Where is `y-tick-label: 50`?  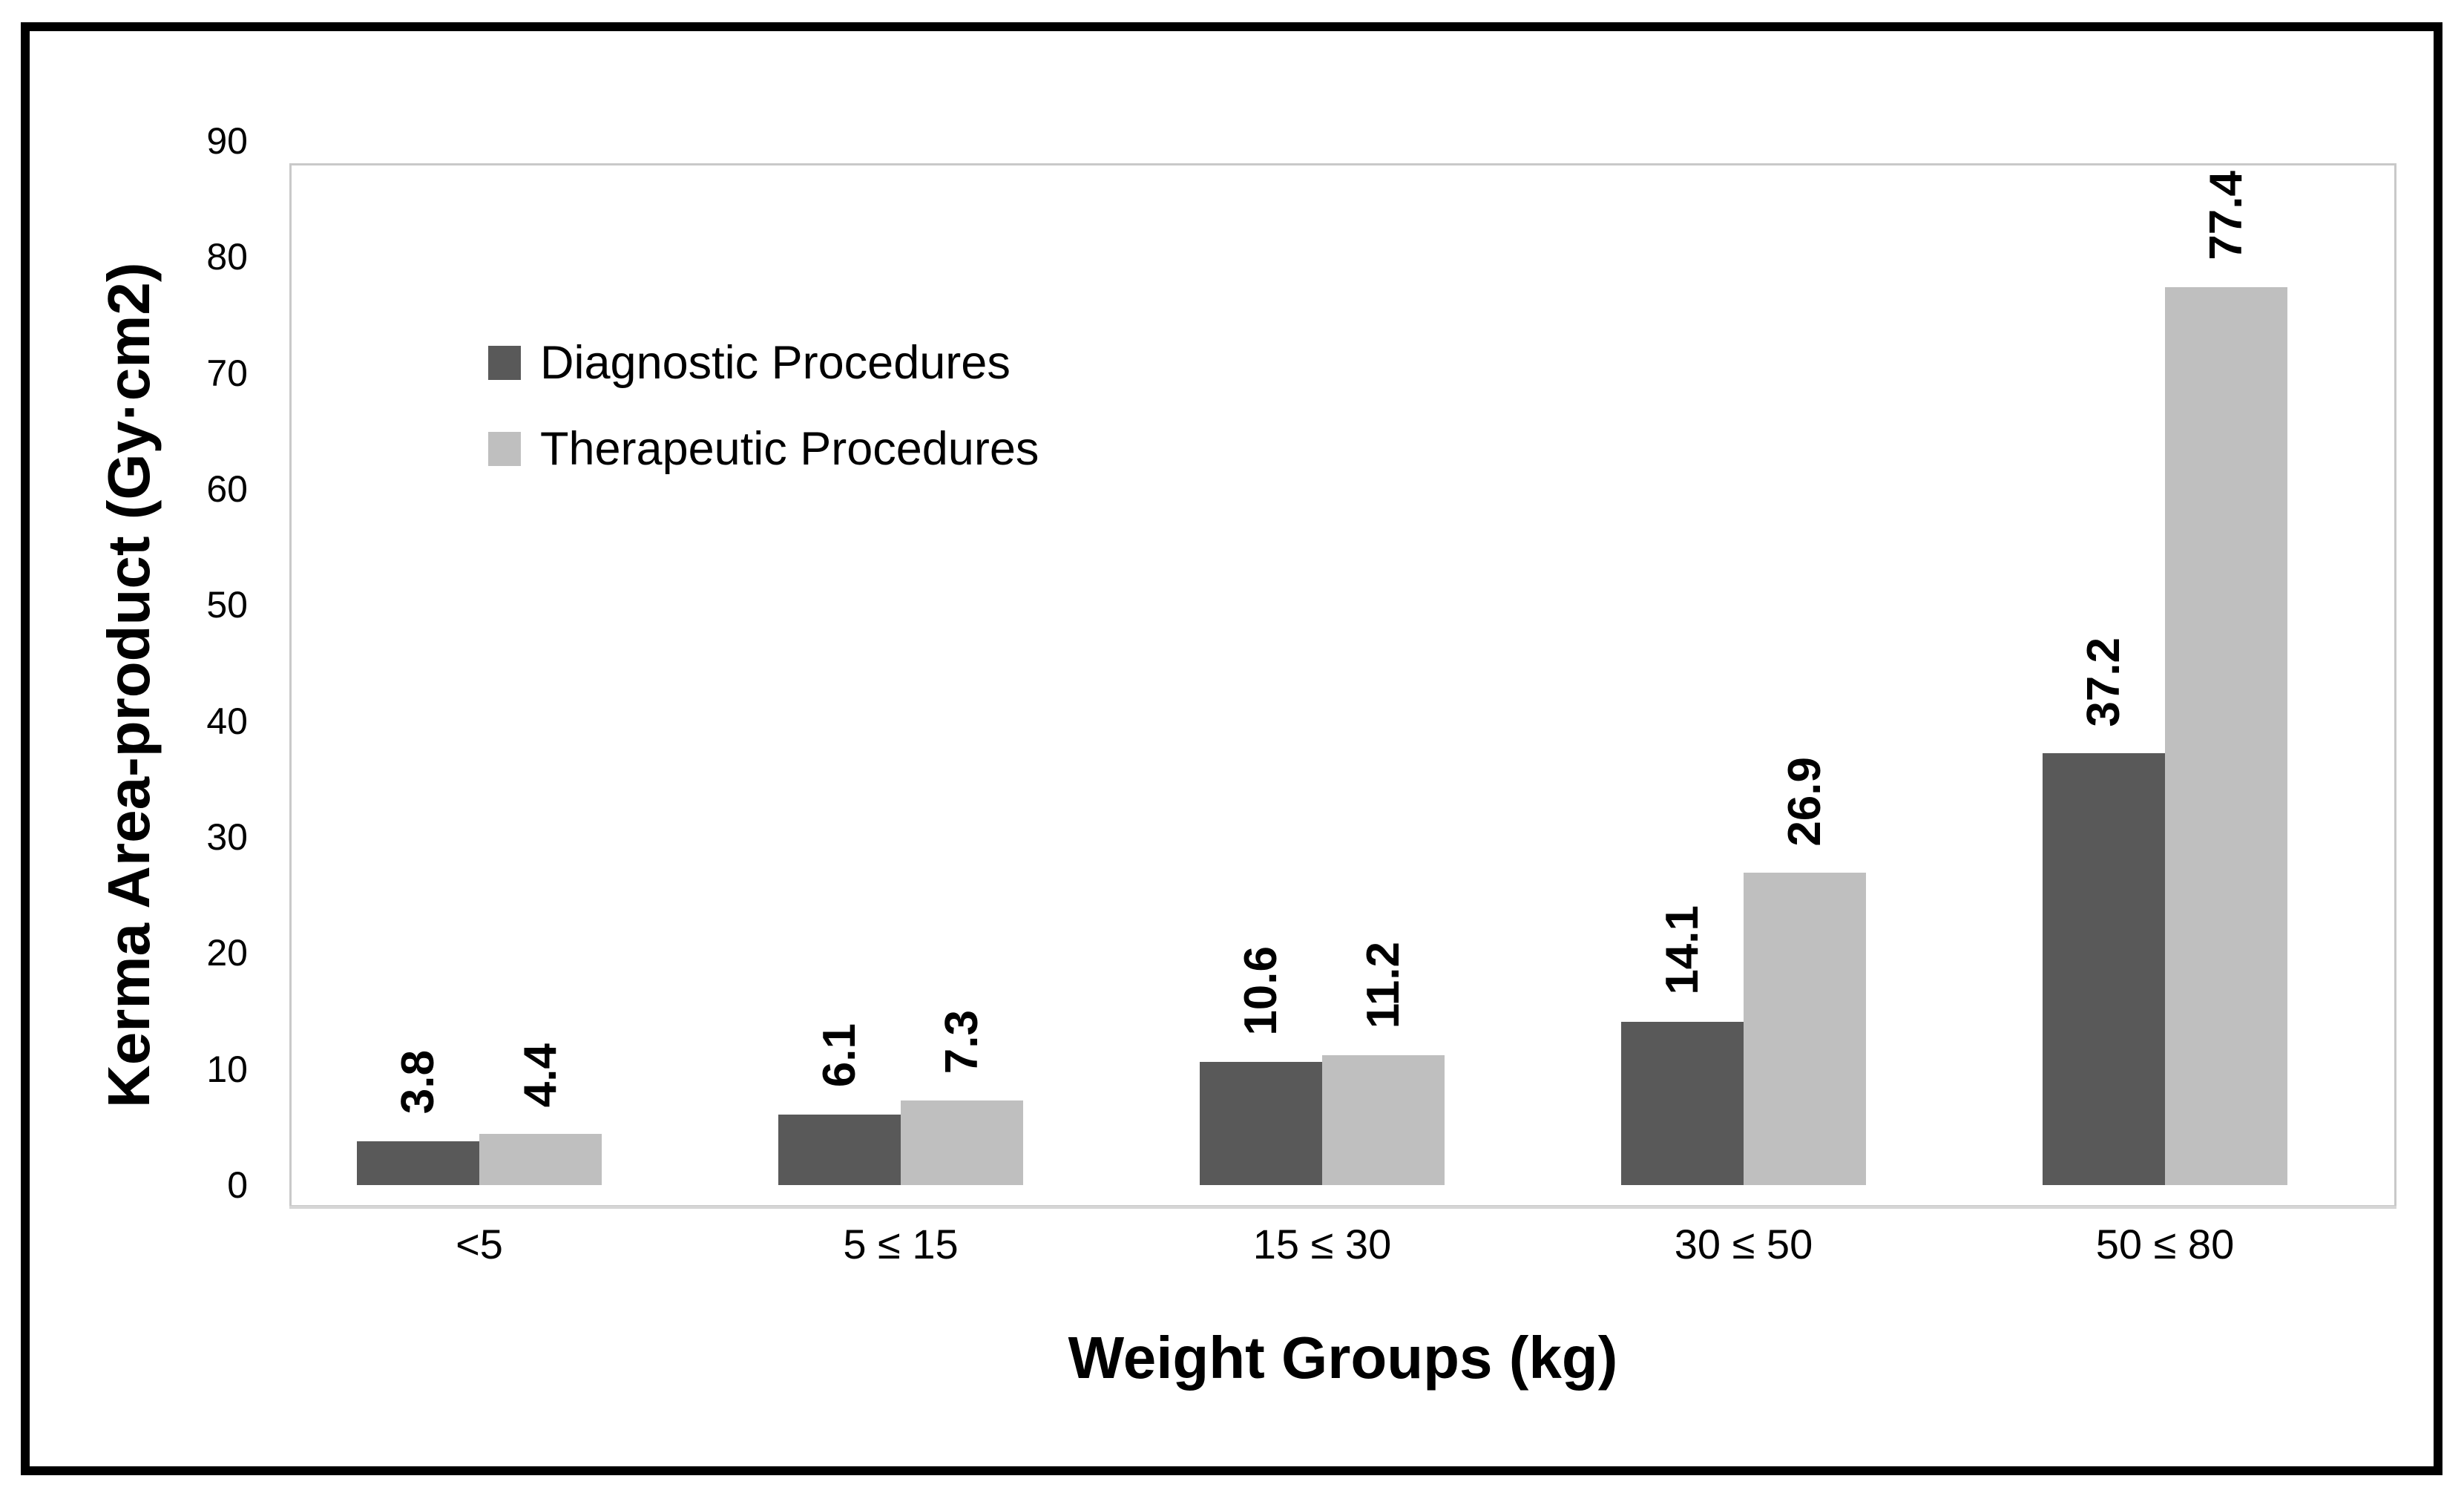
y-tick-label: 50 is located at coordinates (227, 605).